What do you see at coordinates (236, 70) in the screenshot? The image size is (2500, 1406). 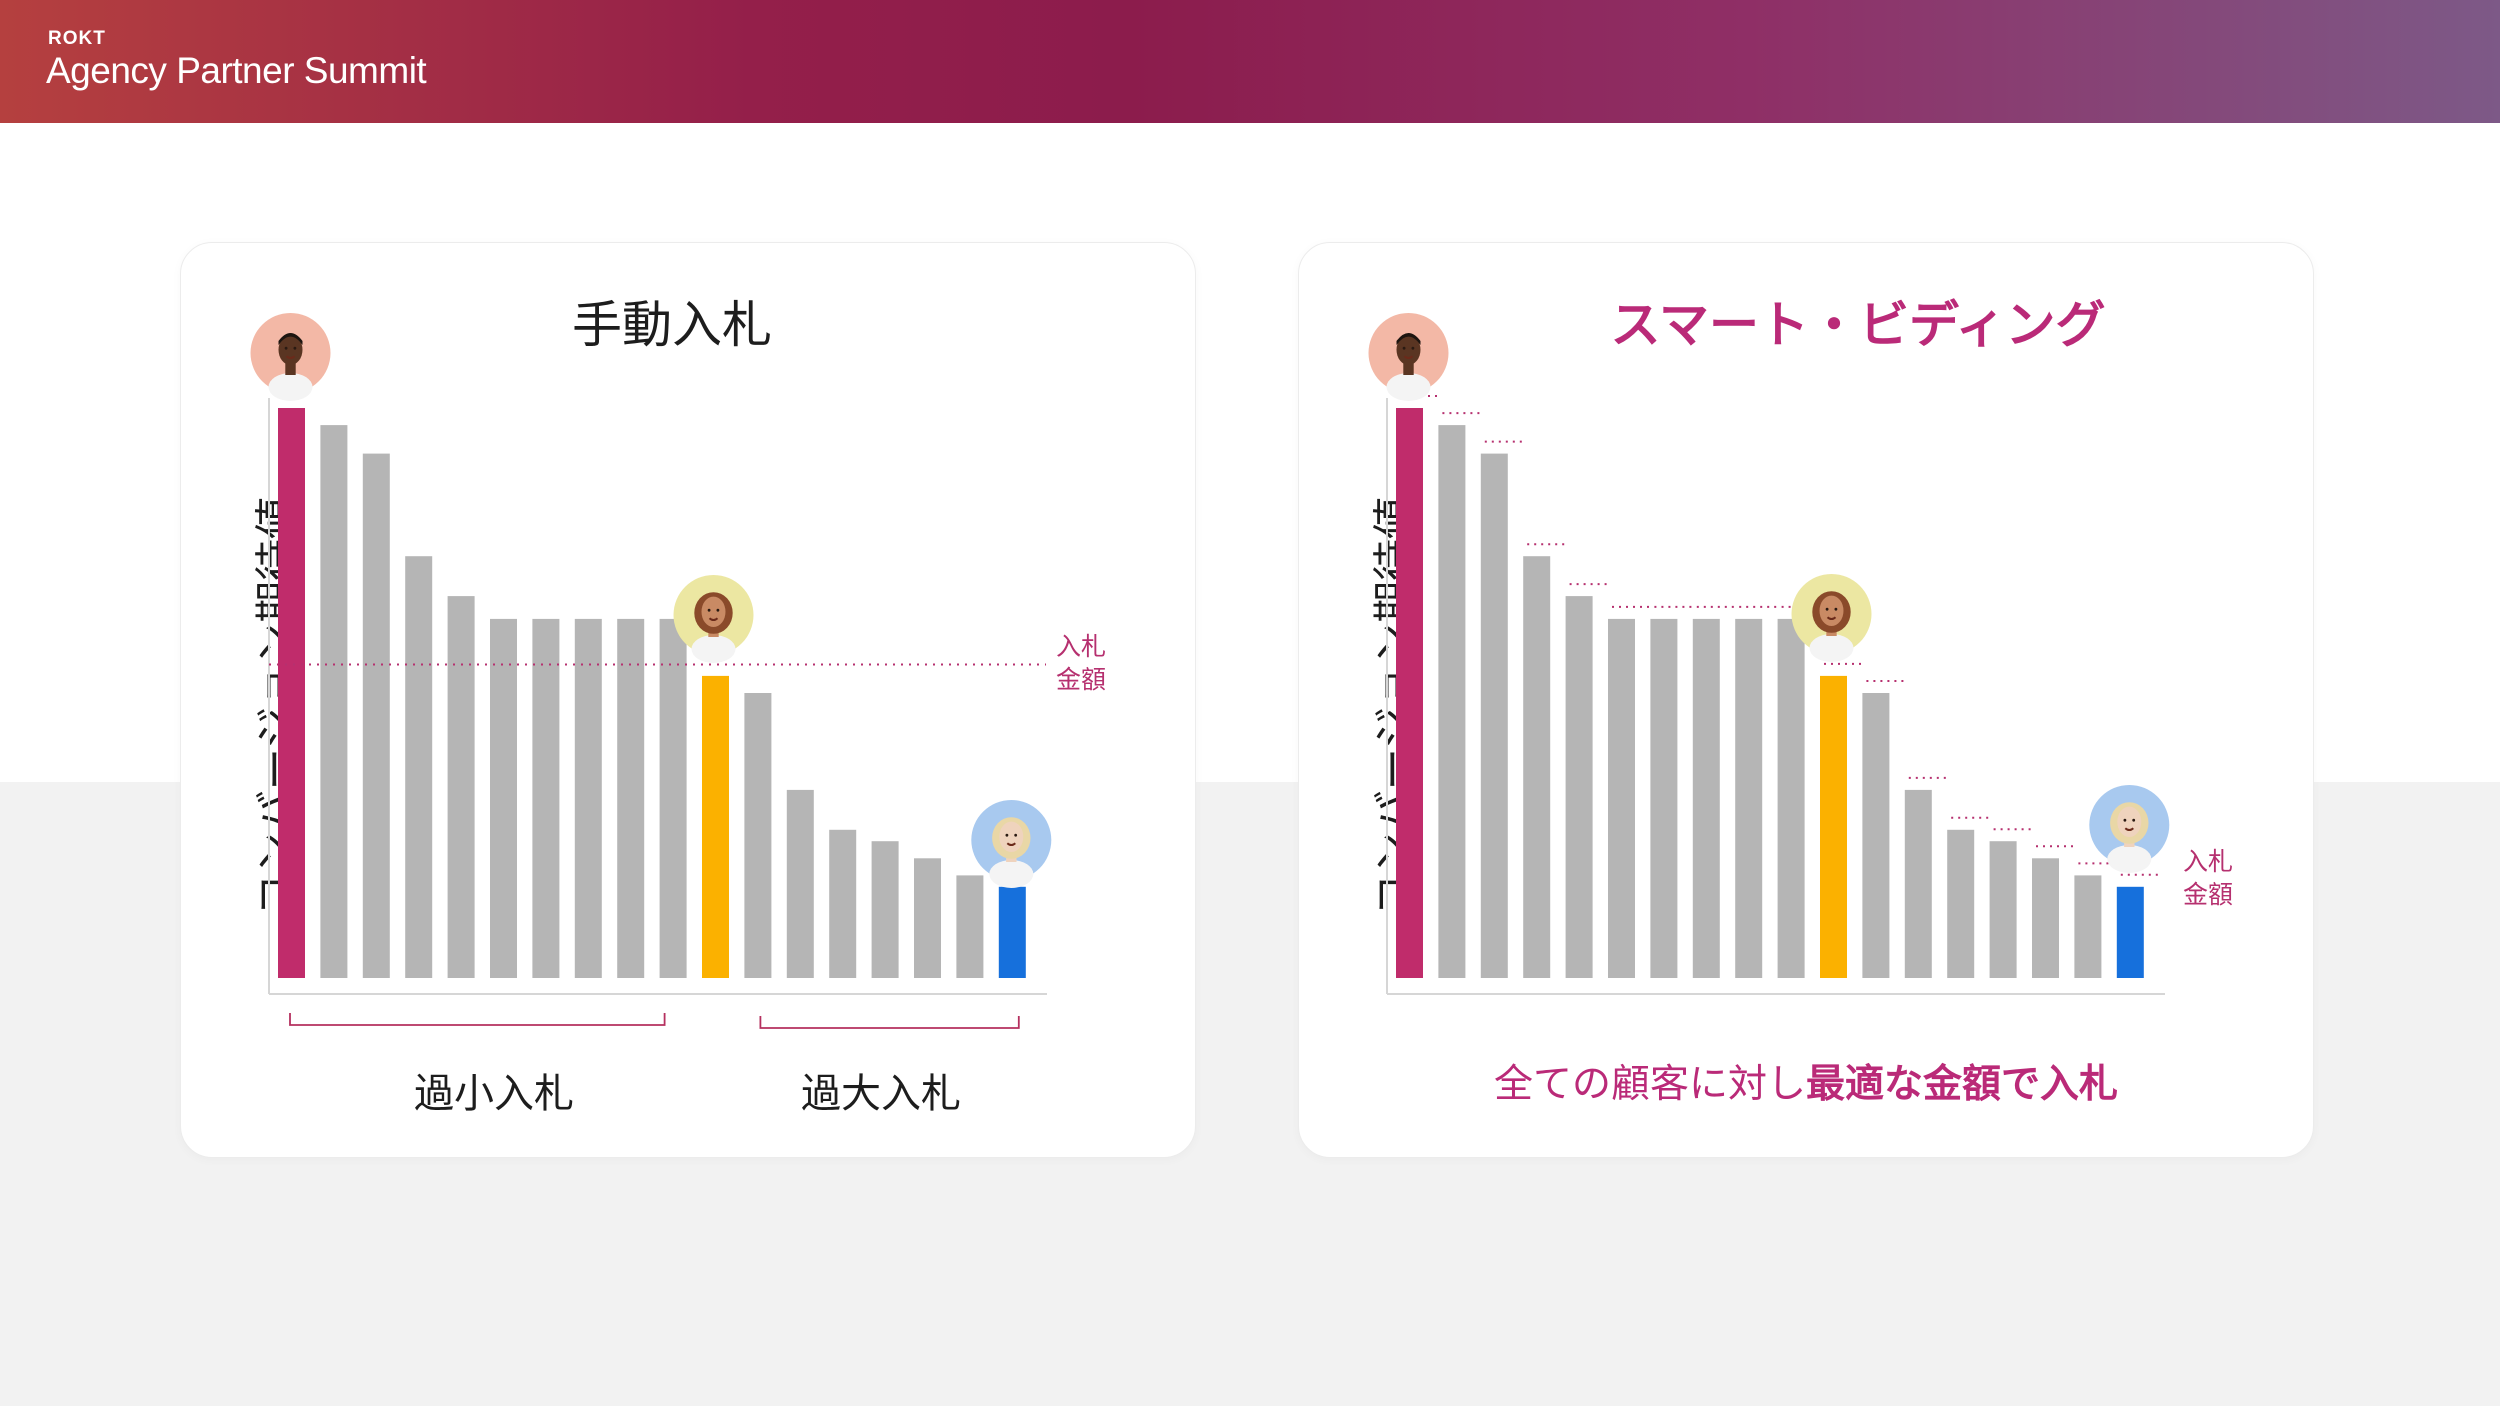 I see `event-title: Agency Partner Summit` at bounding box center [236, 70].